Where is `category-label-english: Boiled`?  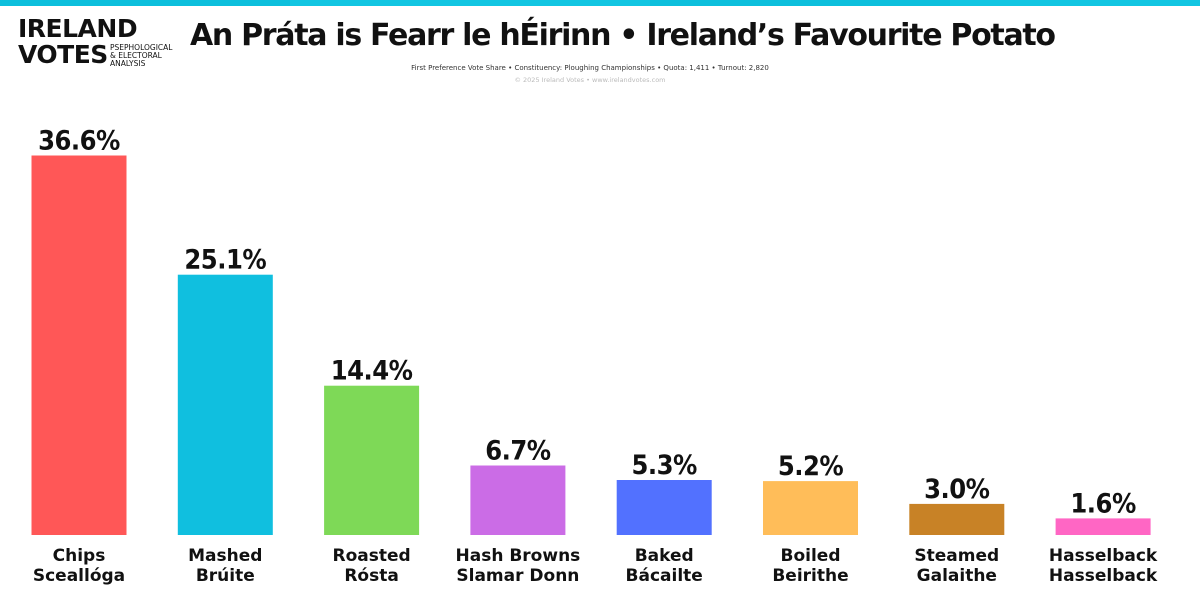
category-label-english: Boiled is located at coordinates (811, 556).